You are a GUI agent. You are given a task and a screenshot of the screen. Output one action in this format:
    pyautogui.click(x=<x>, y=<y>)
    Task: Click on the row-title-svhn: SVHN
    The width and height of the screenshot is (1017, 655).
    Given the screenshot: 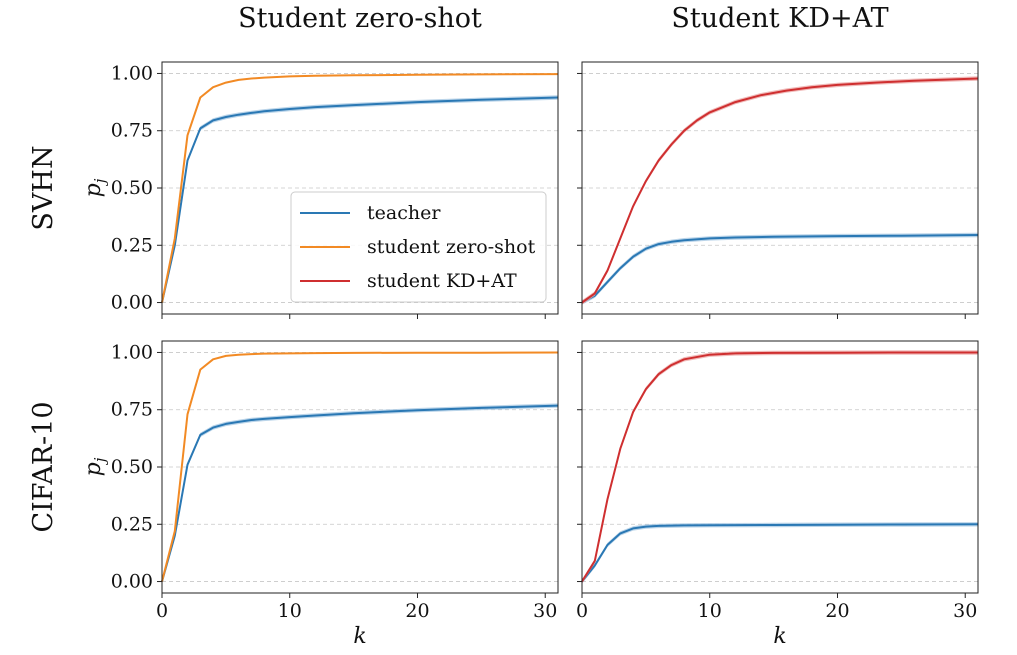 What is the action you would take?
    pyautogui.click(x=43, y=187)
    